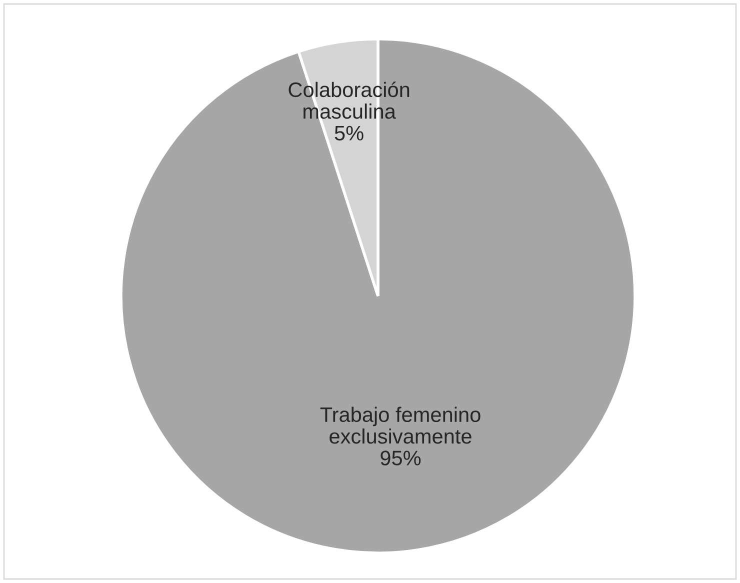 Image resolution: width=740 pixels, height=583 pixels. What do you see at coordinates (400, 425) in the screenshot?
I see `slice-label: Trabajo femenino exclusivamente` at bounding box center [400, 425].